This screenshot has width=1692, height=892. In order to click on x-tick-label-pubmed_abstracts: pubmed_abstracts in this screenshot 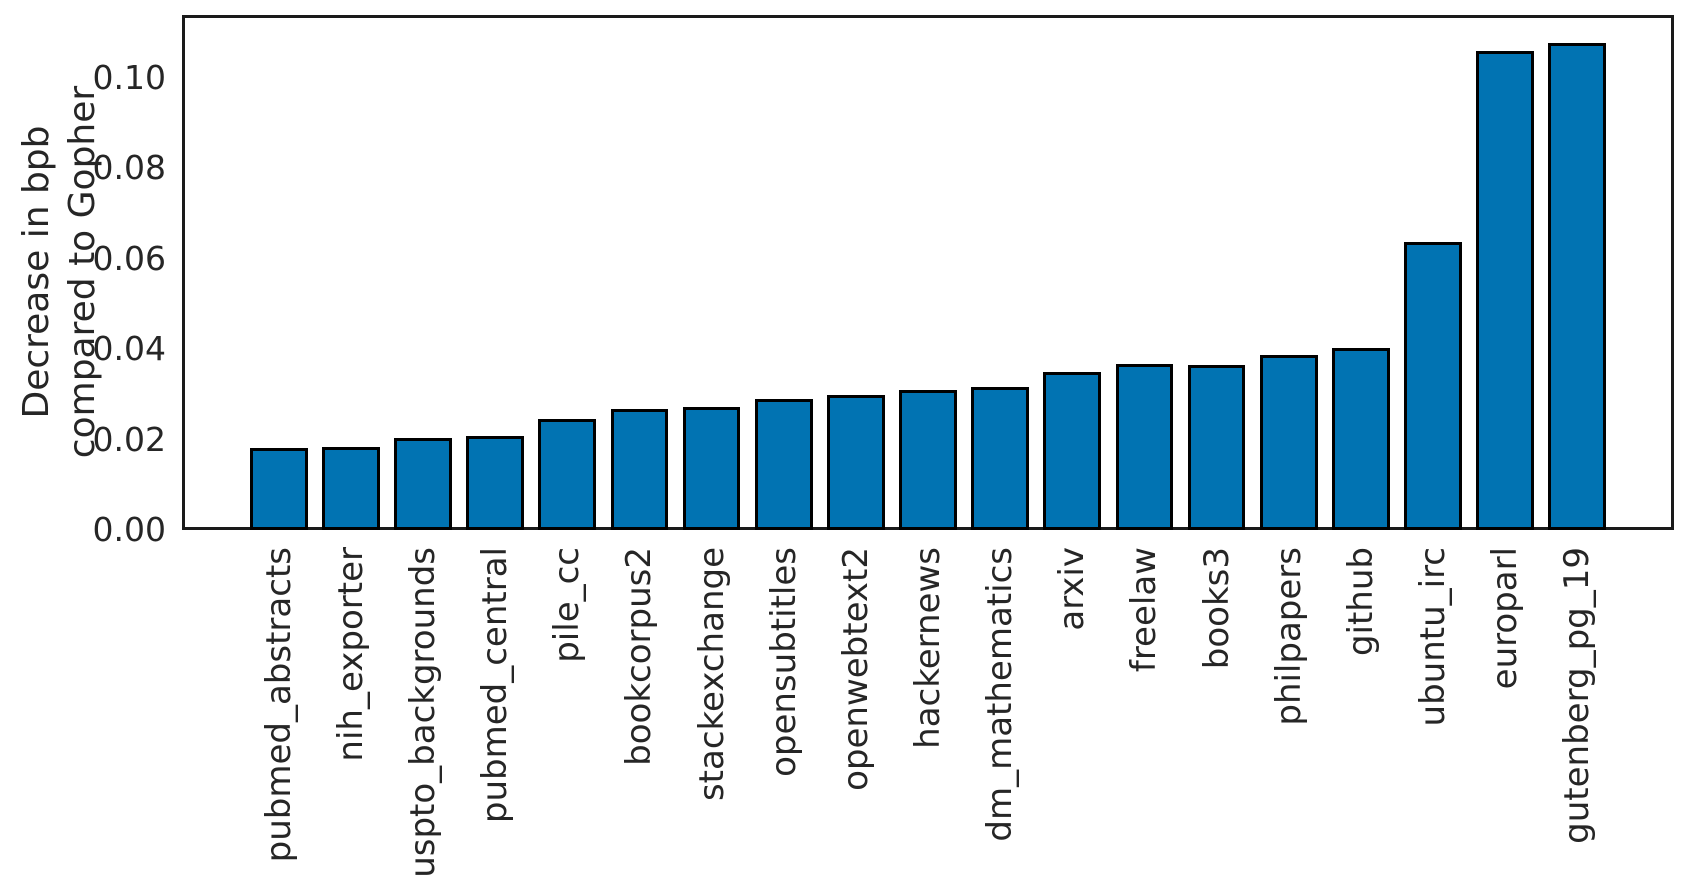, I will do `click(278, 705)`.